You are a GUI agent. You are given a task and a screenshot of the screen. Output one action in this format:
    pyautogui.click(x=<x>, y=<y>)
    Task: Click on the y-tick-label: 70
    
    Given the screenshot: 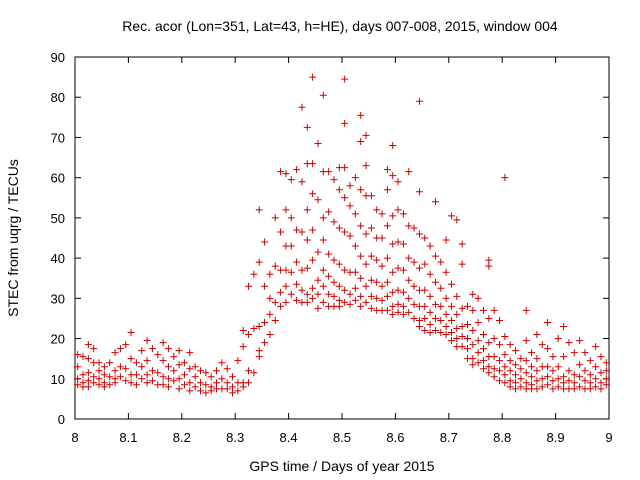 What is the action you would take?
    pyautogui.click(x=58, y=137)
    